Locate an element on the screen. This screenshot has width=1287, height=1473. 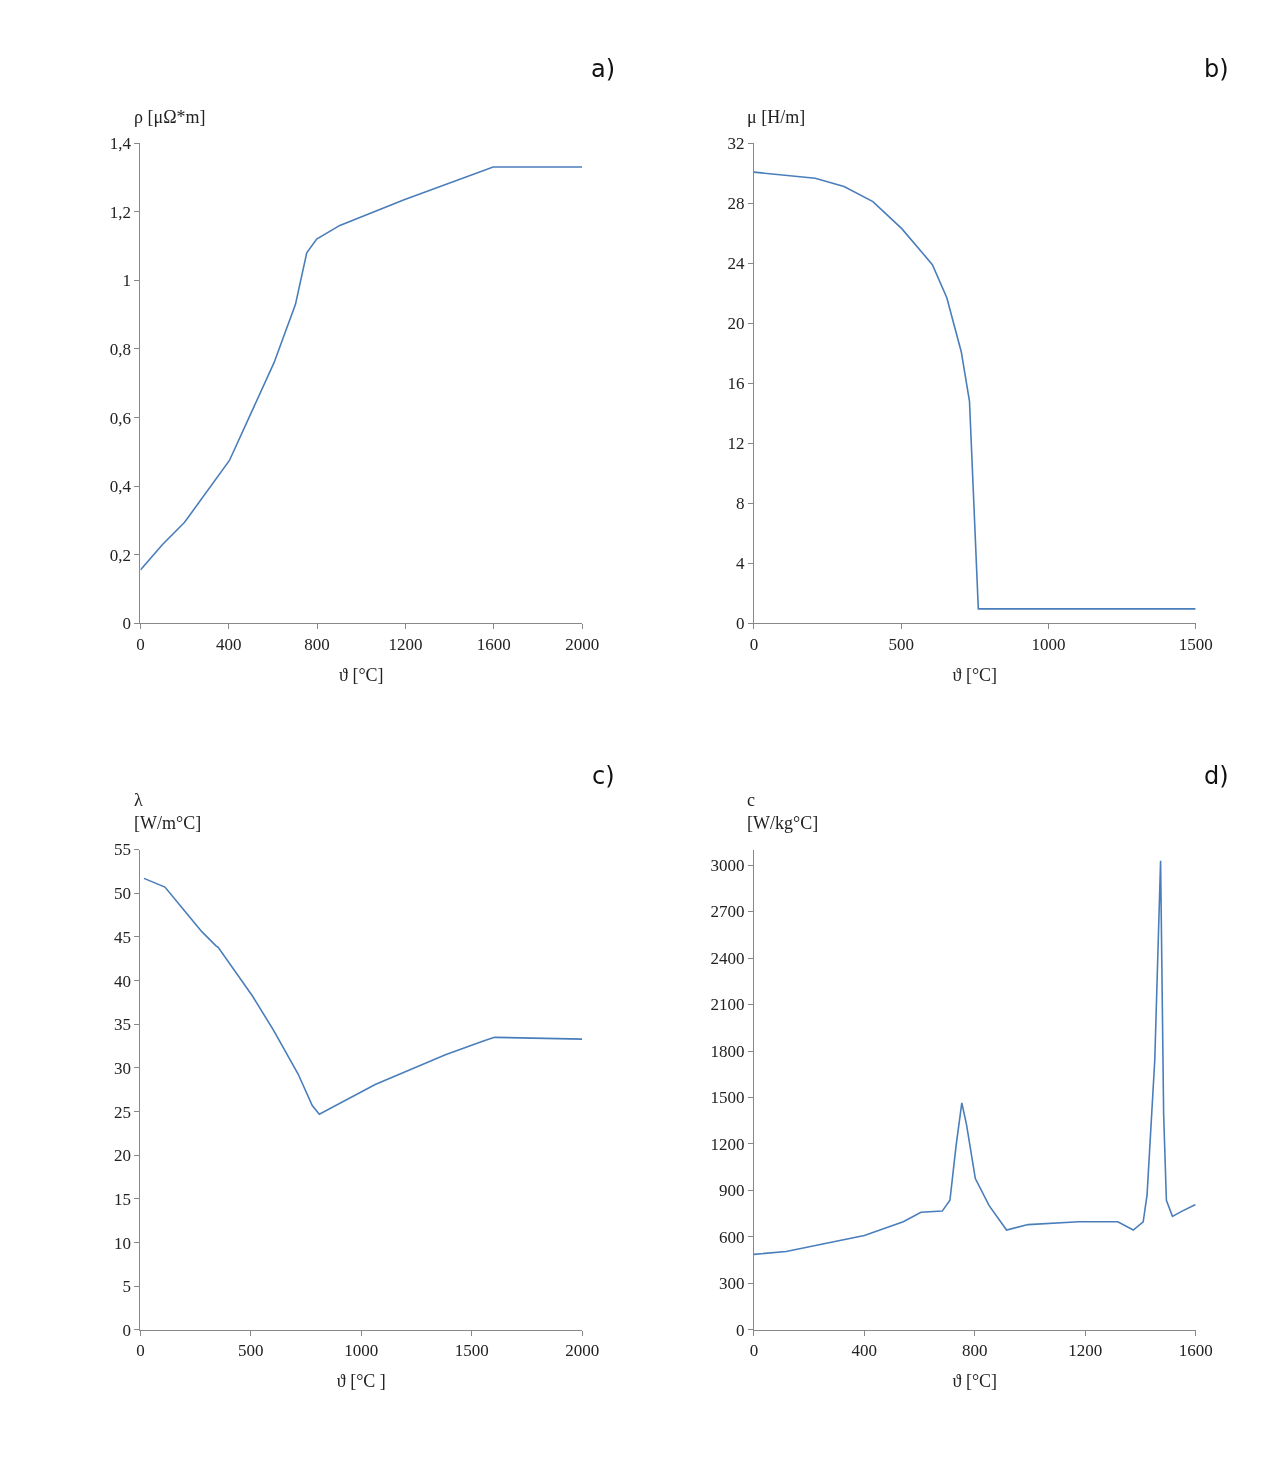
y-tick-label: 3000 is located at coordinates (727, 865).